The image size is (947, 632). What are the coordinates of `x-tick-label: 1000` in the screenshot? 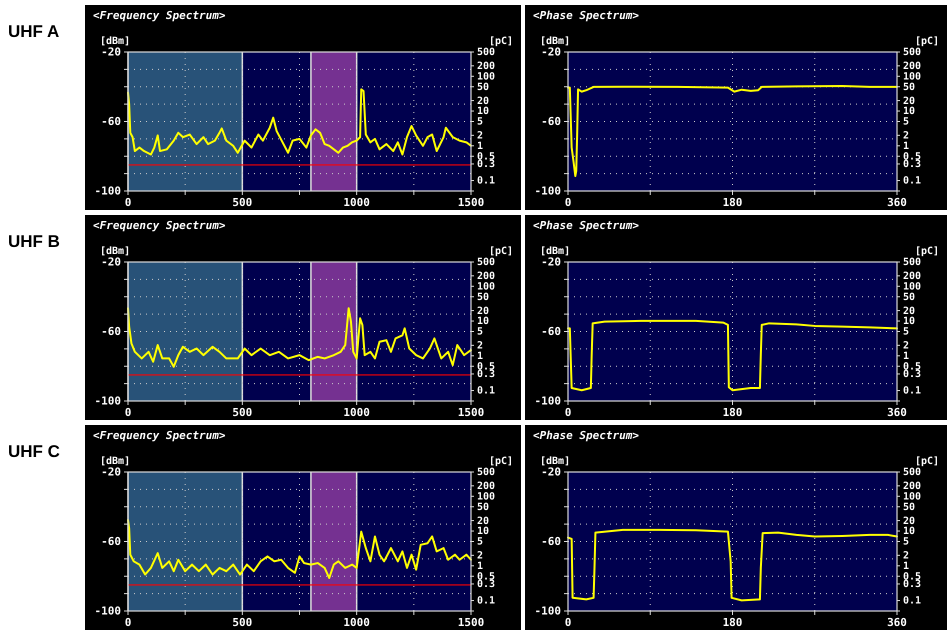 It's located at (356, 622).